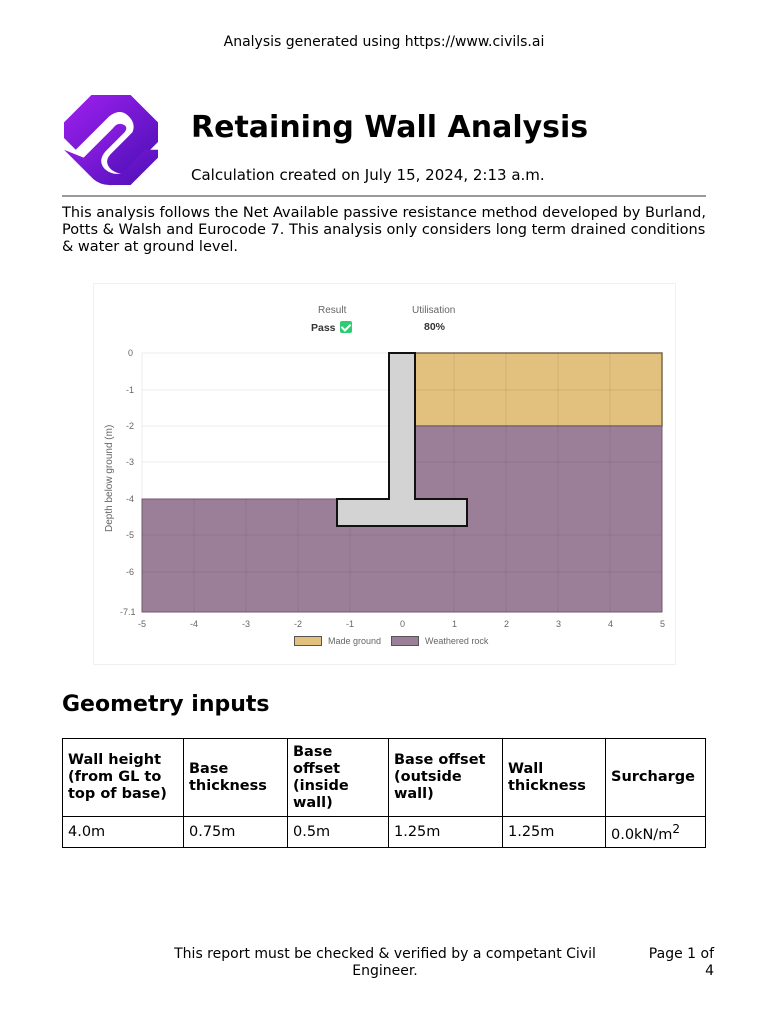 The width and height of the screenshot is (768, 1024). I want to click on civils-ai-logo-icon, so click(111, 140).